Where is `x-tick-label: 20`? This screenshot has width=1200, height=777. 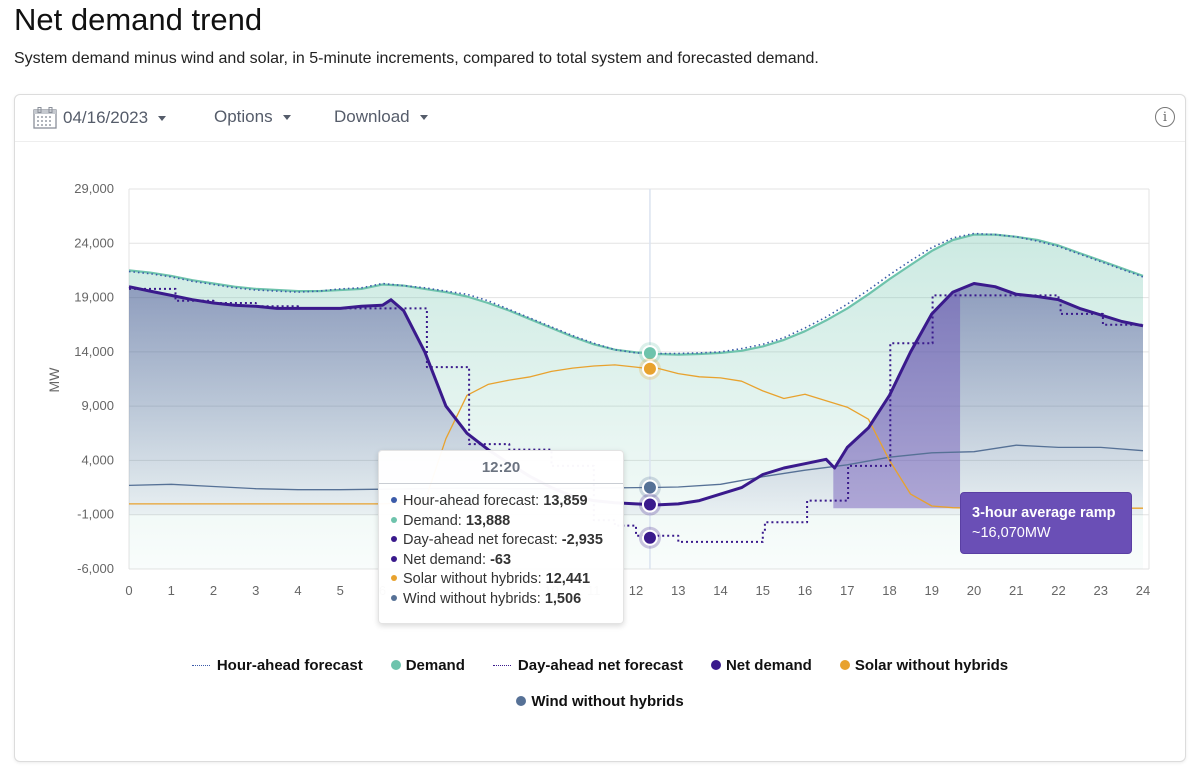
x-tick-label: 20 is located at coordinates (974, 590).